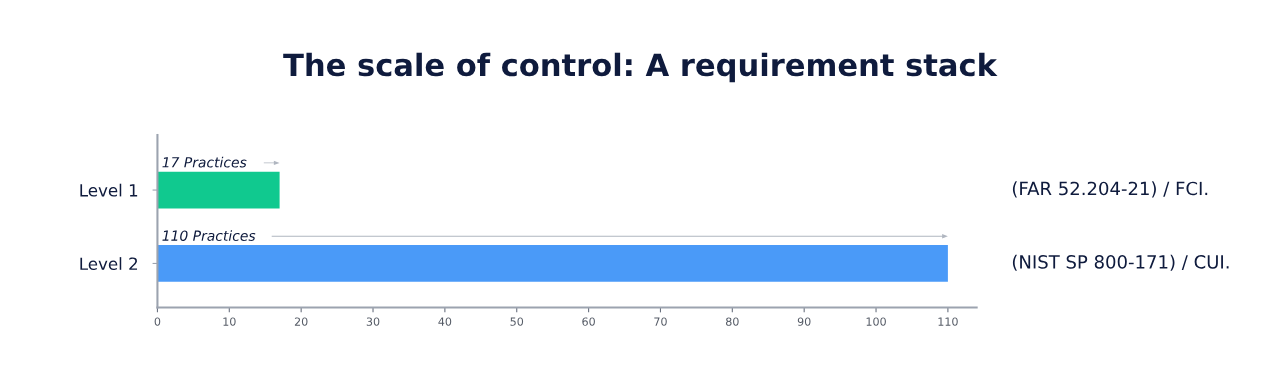 The width and height of the screenshot is (1280, 375). What do you see at coordinates (588, 321) in the screenshot?
I see `x-tick-label: 60` at bounding box center [588, 321].